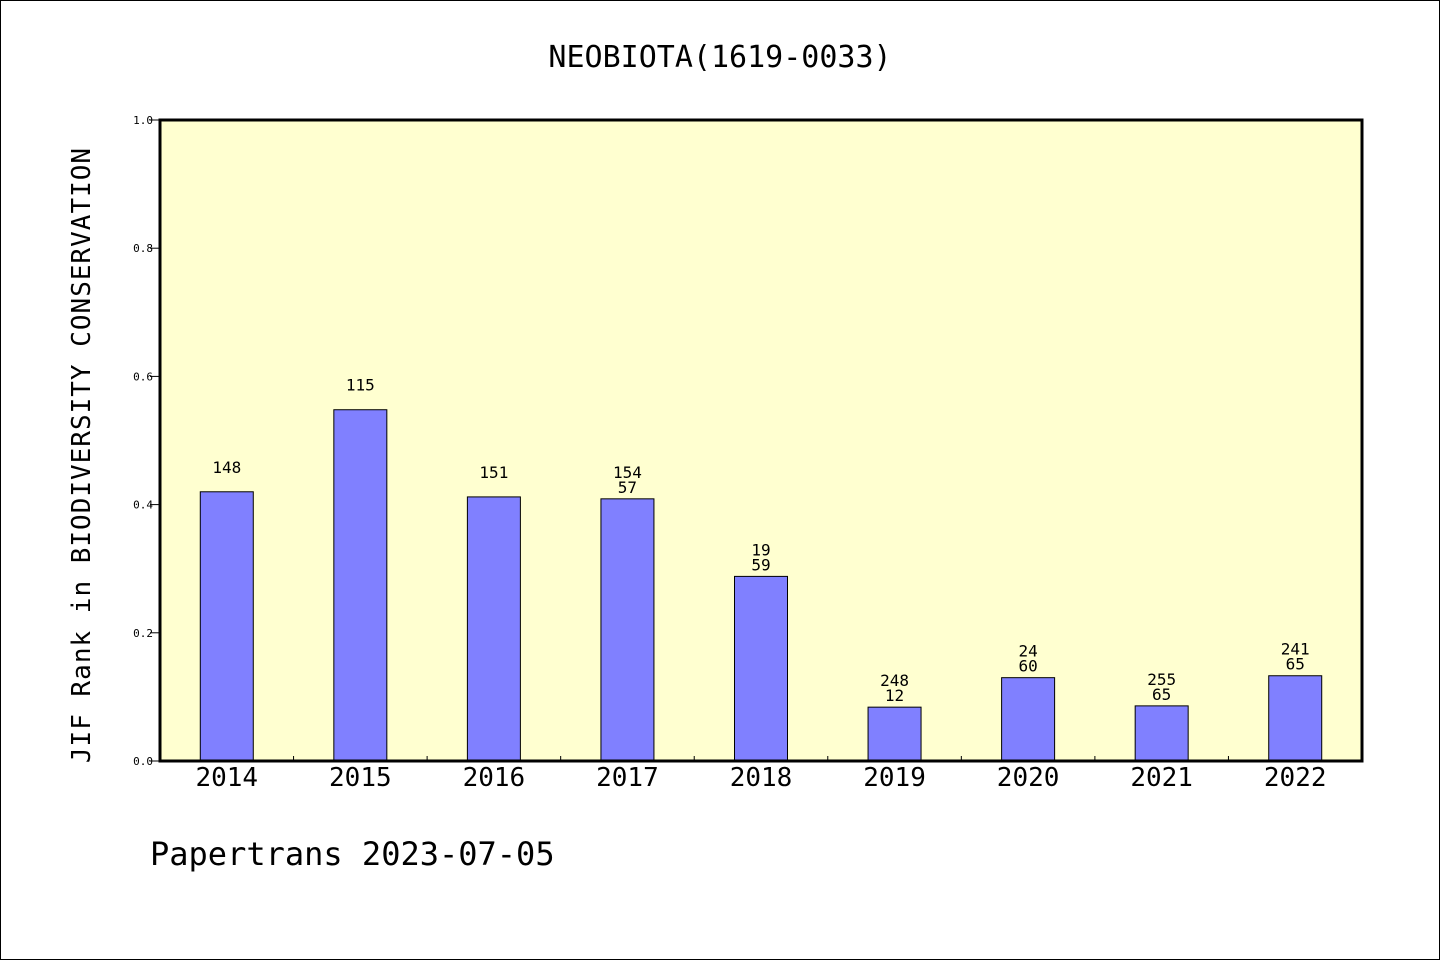  I want to click on x-tick-label: 2021, so click(1161, 778).